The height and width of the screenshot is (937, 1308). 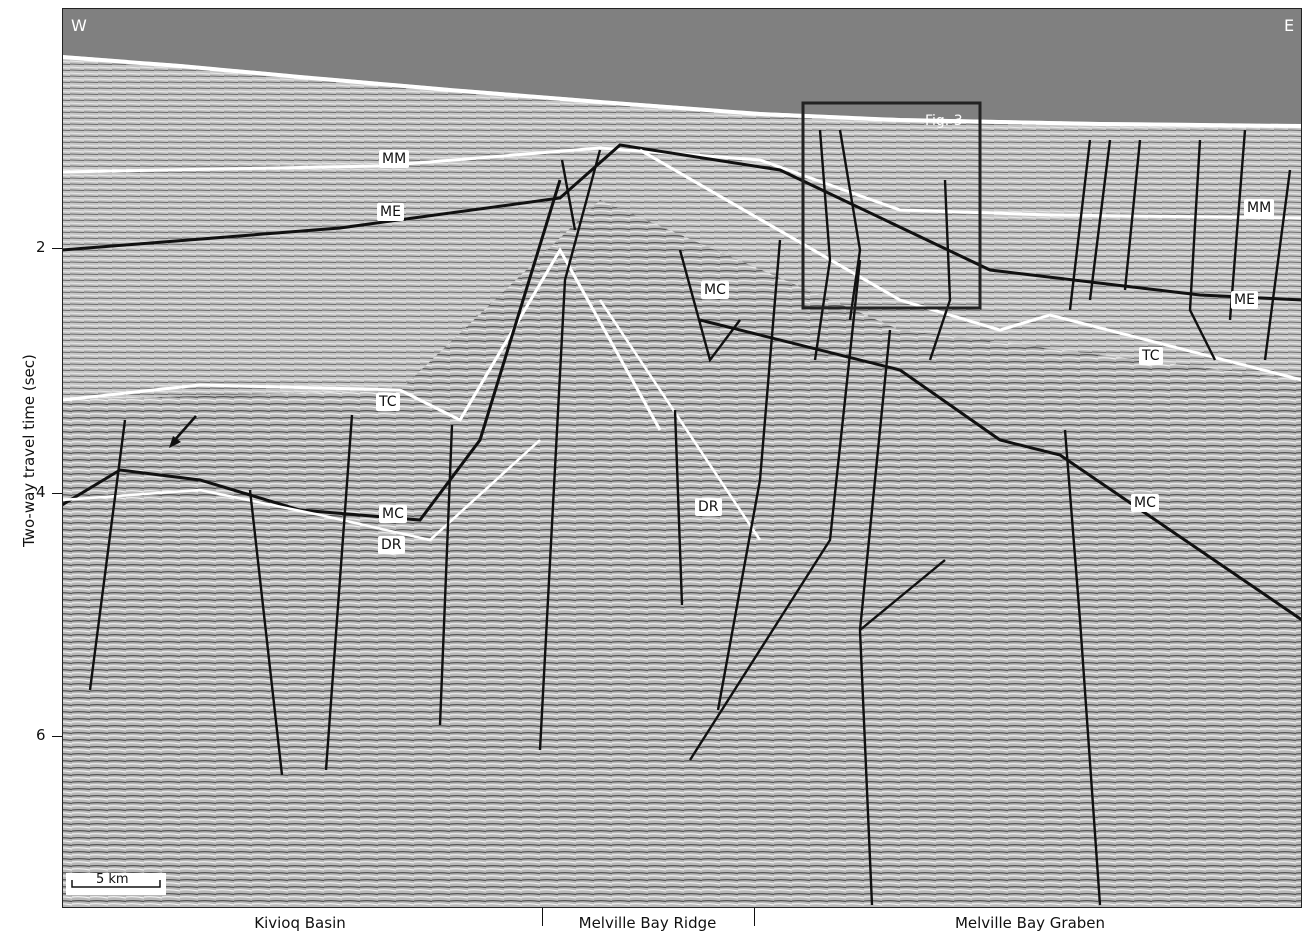 I want to click on scale-bar-line, so click(x=116, y=884).